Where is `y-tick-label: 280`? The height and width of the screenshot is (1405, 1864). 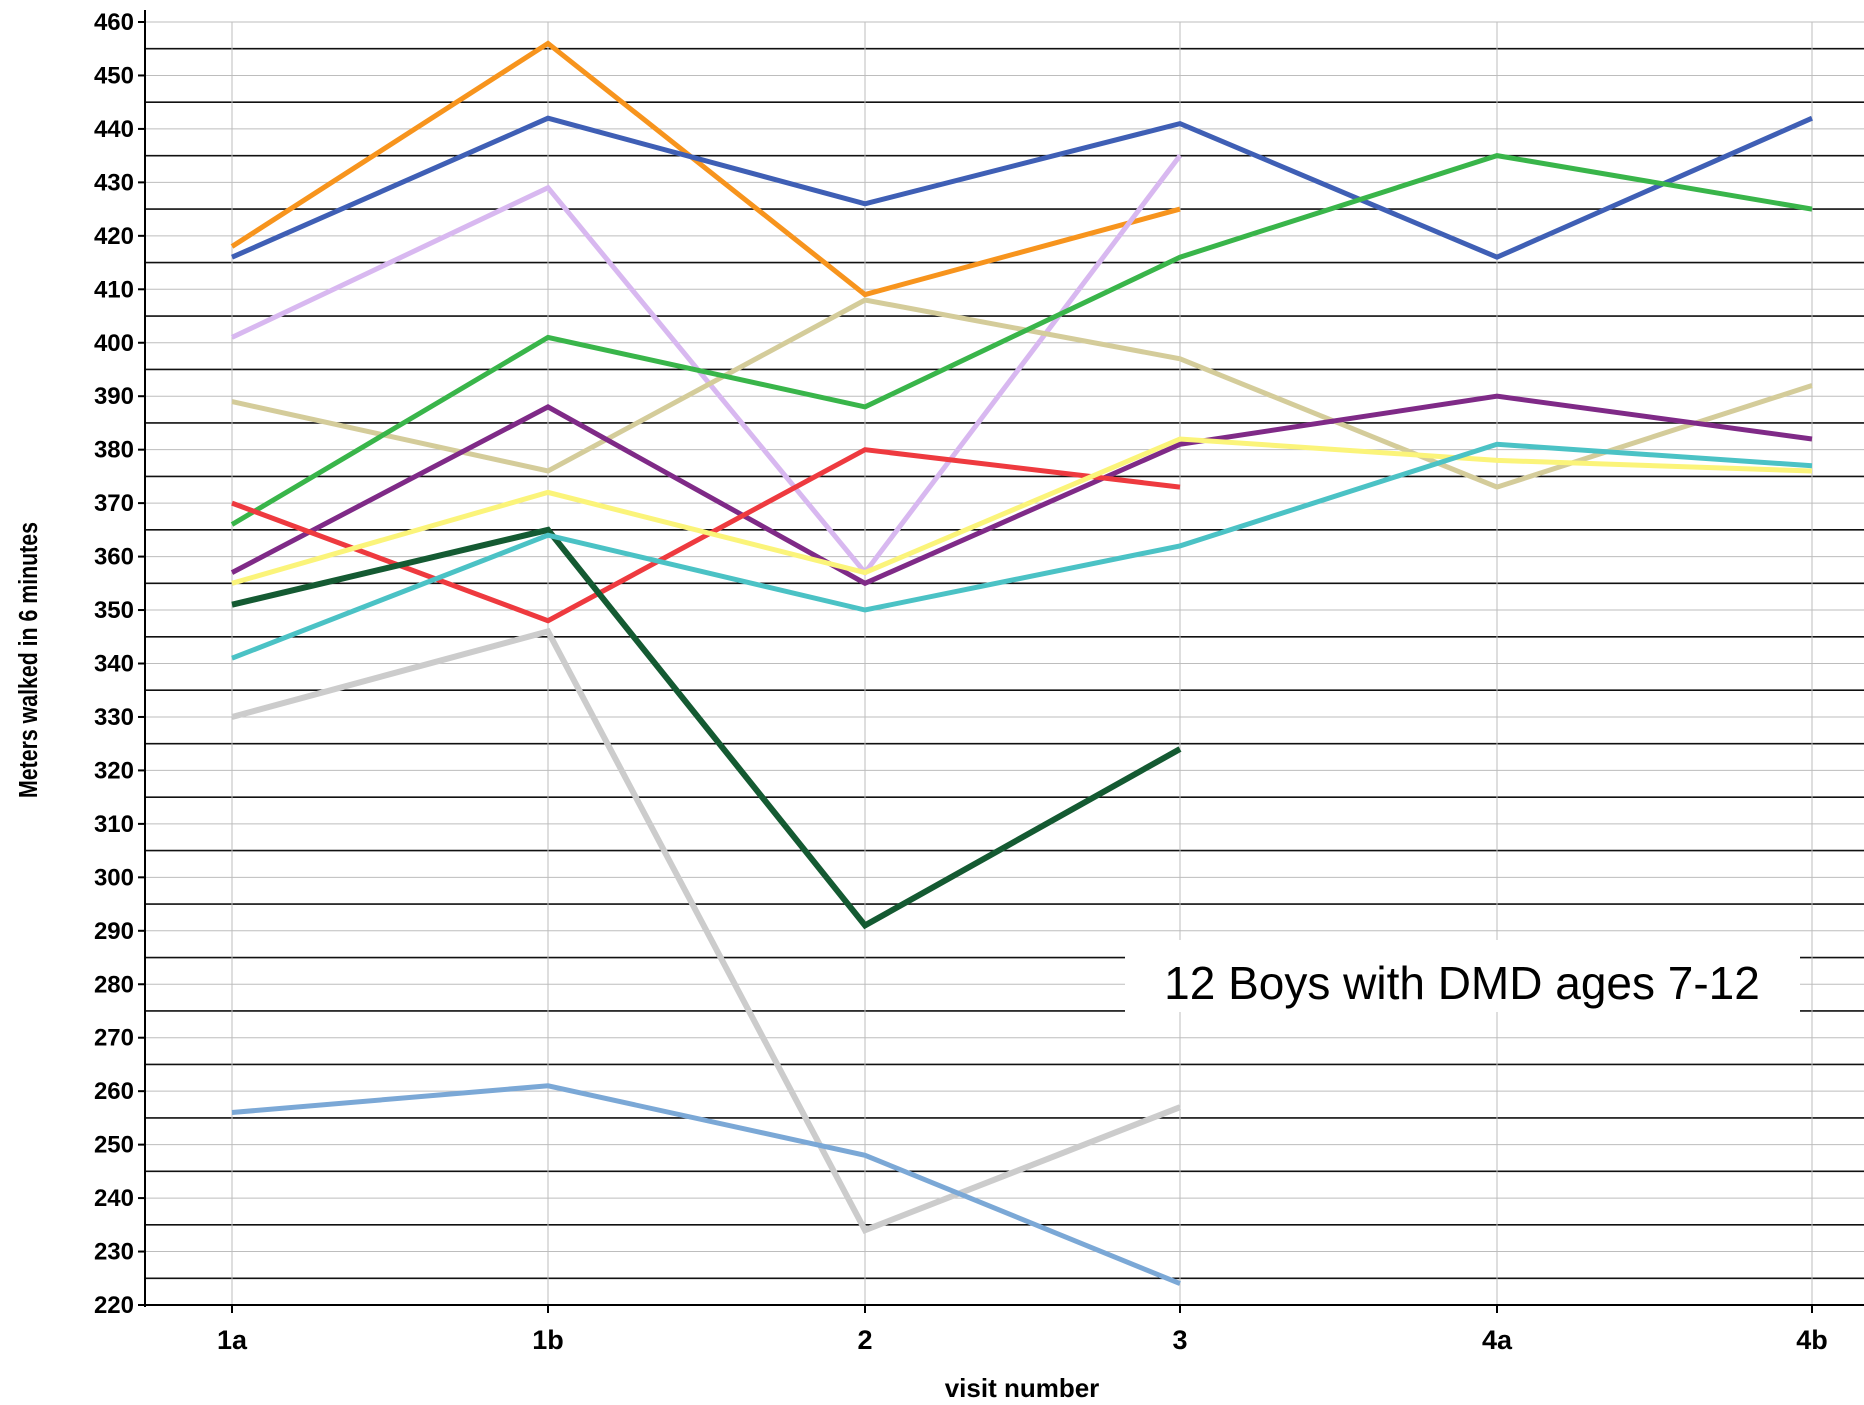 y-tick-label: 280 is located at coordinates (114, 984).